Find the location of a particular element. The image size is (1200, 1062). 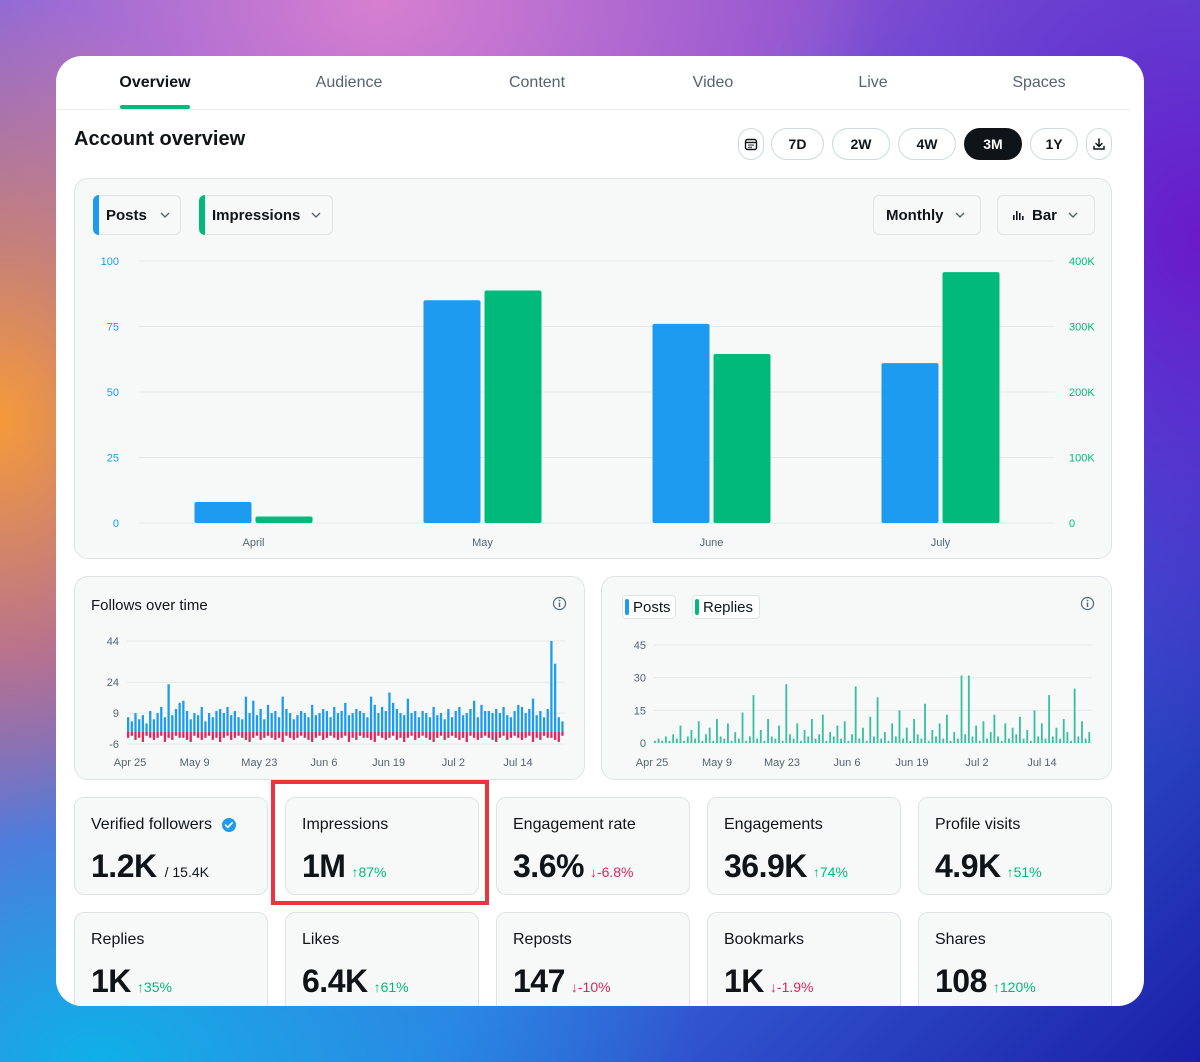

metric-value: 1.2K is located at coordinates (124, 866).